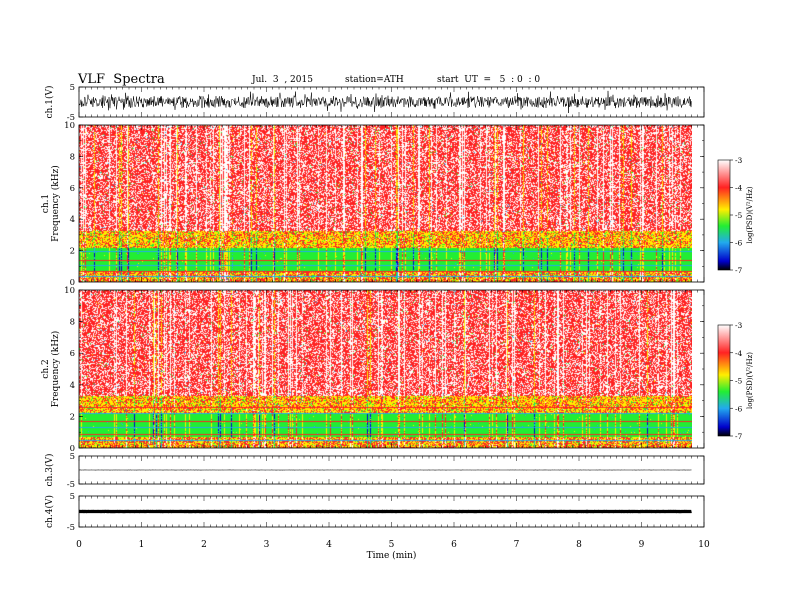 The height and width of the screenshot is (612, 792). What do you see at coordinates (121, 79) in the screenshot?
I see `chart-title: VLF Spectra` at bounding box center [121, 79].